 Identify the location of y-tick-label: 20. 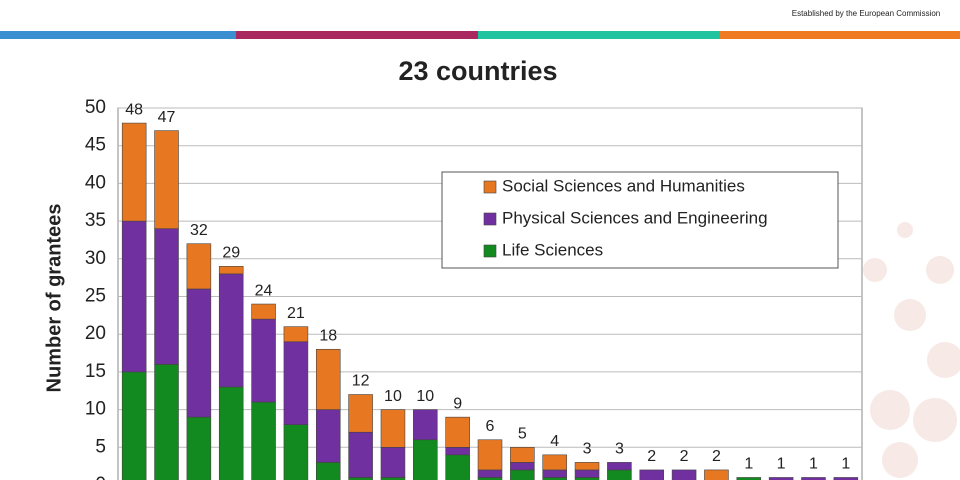
(95, 333).